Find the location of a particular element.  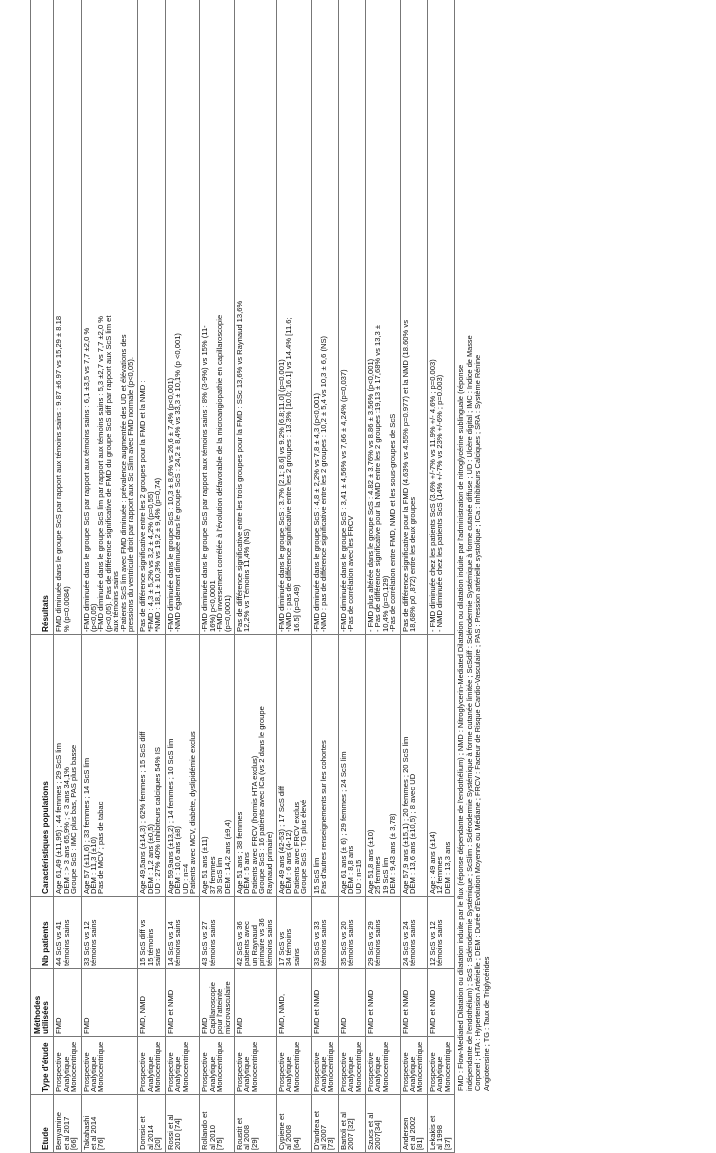

cell-line: [20] is located at coordinates (158, 1143).